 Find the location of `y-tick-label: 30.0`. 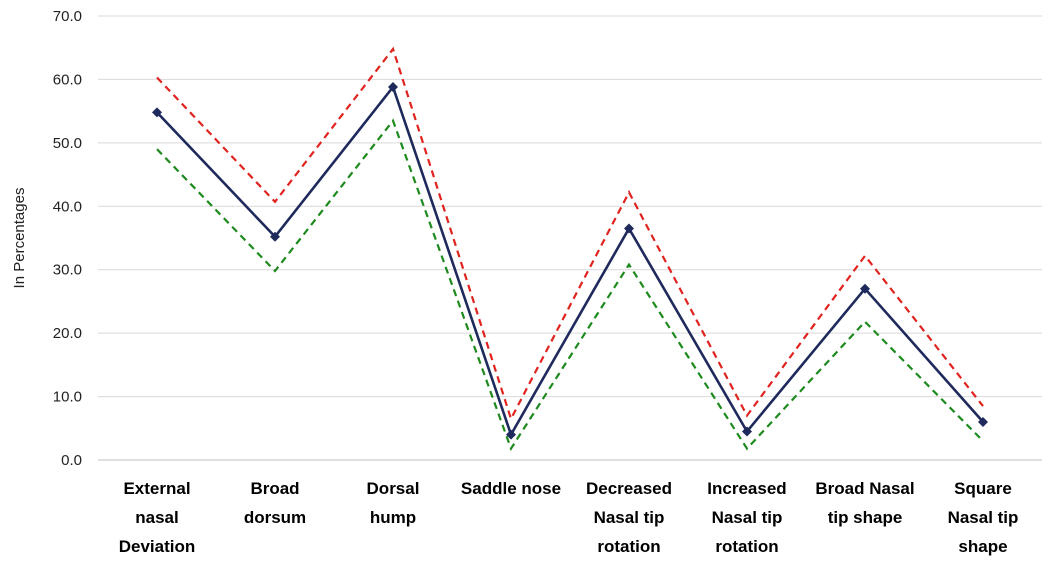

y-tick-label: 30.0 is located at coordinates (67, 270).